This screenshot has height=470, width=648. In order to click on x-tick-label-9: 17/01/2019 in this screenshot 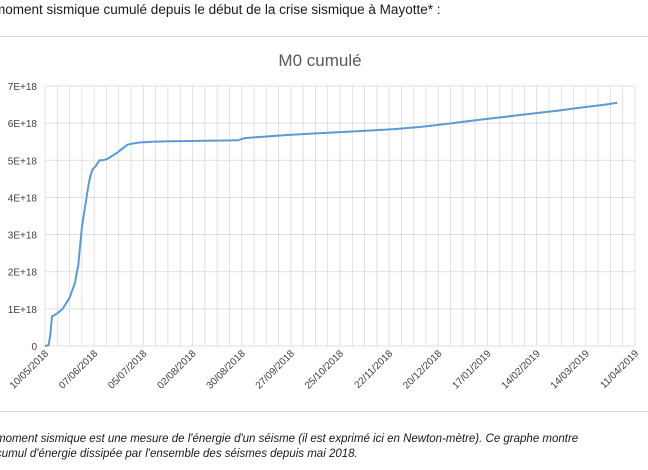, I will do `click(471, 369)`.